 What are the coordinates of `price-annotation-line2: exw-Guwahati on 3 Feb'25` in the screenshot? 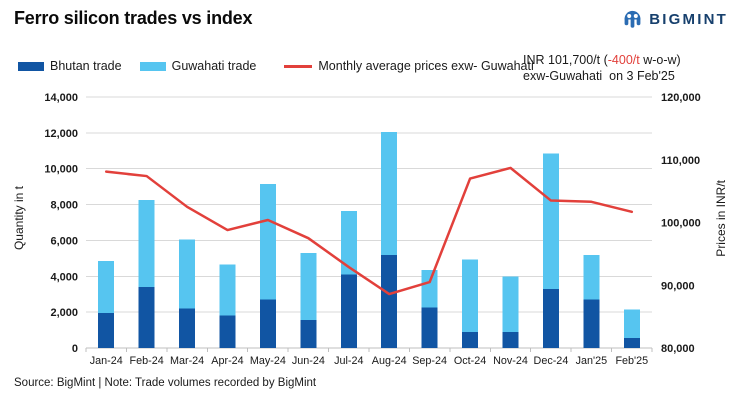 It's located at (599, 76).